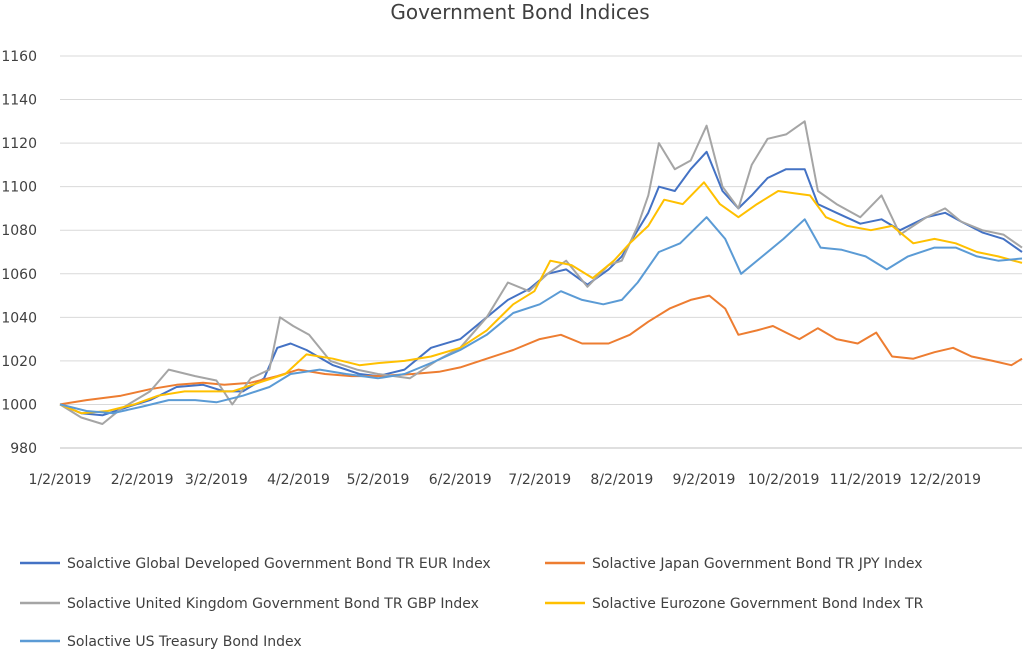  I want to click on y-tick-label: 1000, so click(19, 405).